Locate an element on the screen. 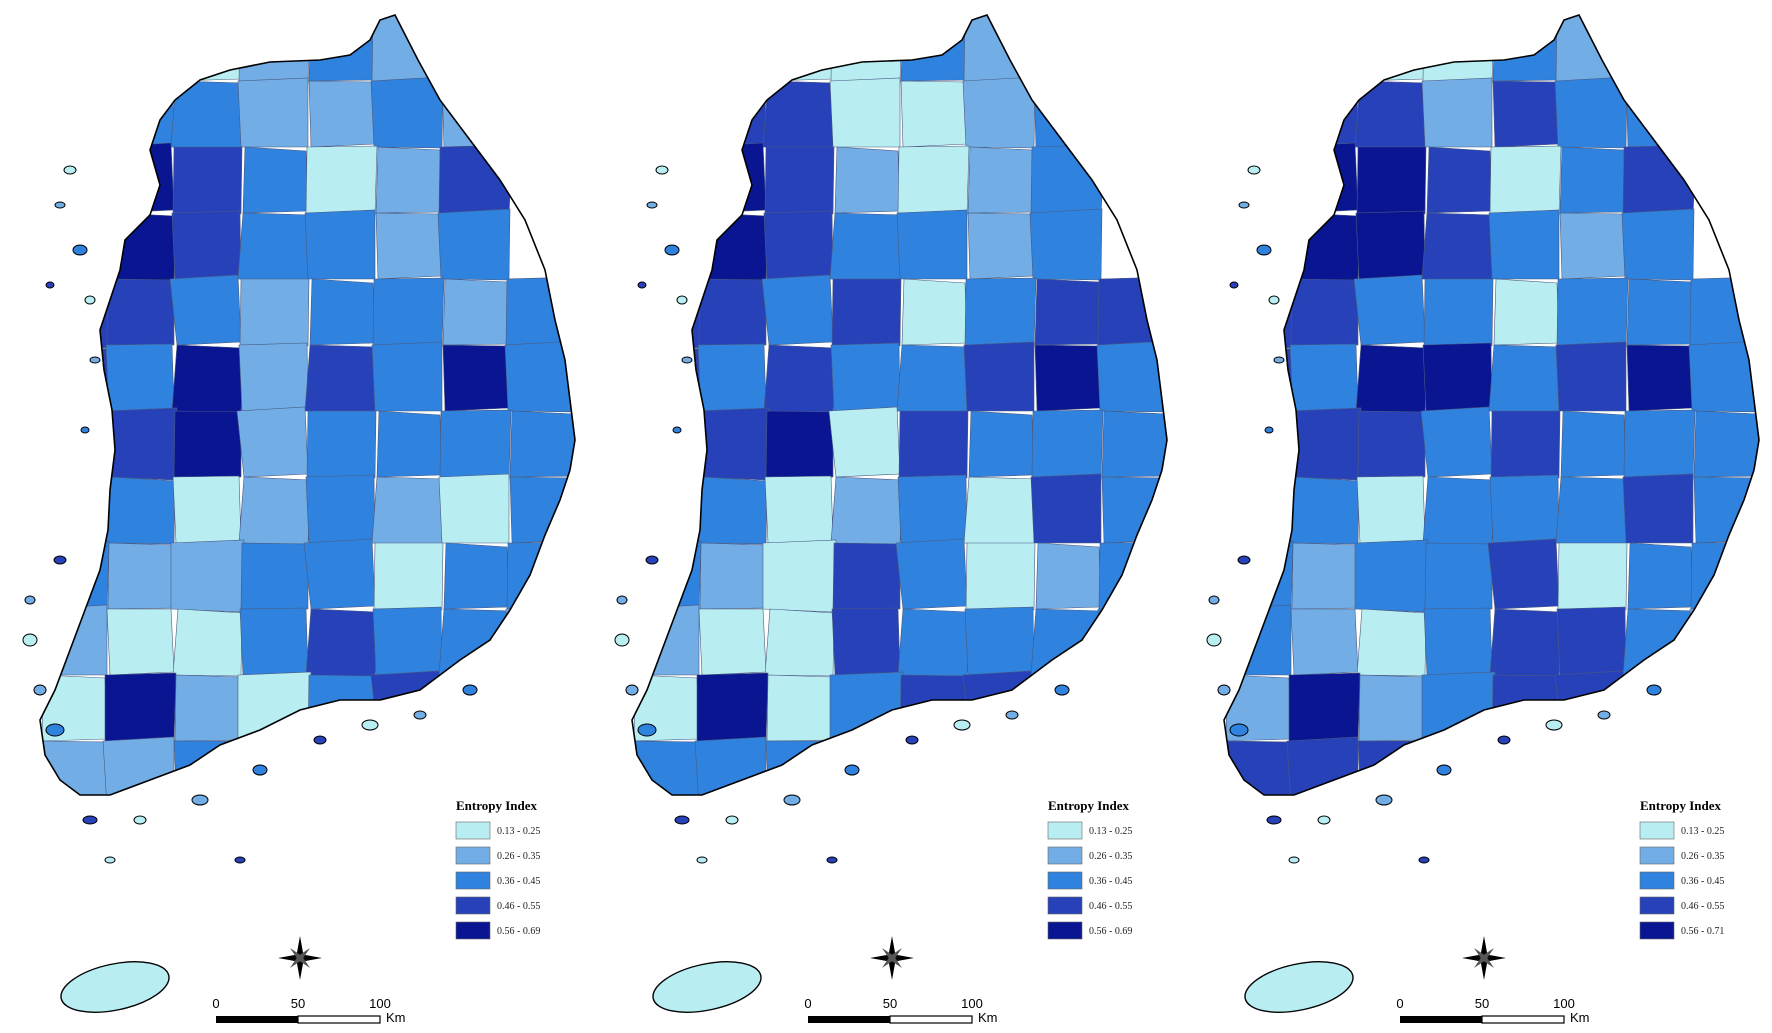 The width and height of the screenshot is (1772, 1033). scale-bar-unit: Km is located at coordinates (396, 1017).